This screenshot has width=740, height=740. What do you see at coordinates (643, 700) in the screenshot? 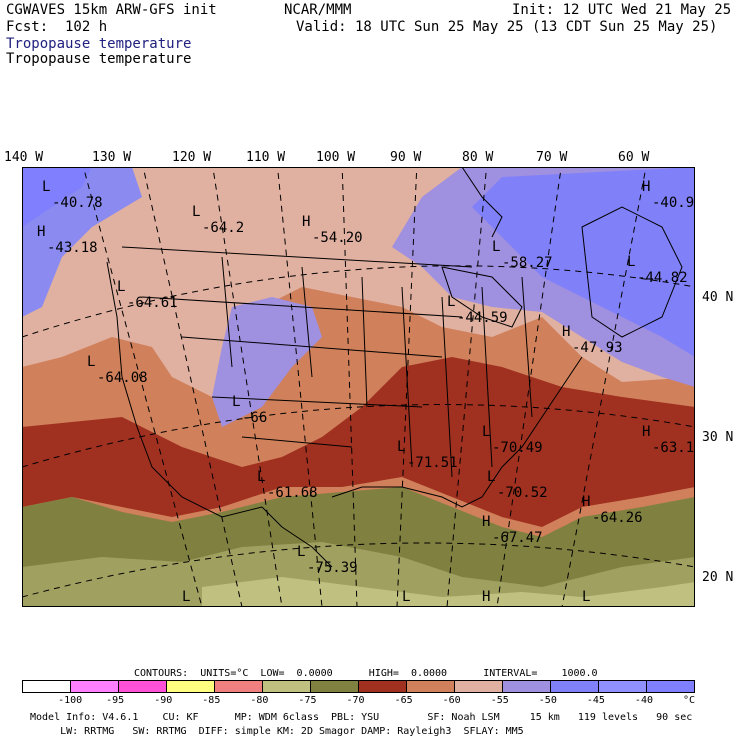
I see `color-bar-tick-label: -40` at bounding box center [643, 700].